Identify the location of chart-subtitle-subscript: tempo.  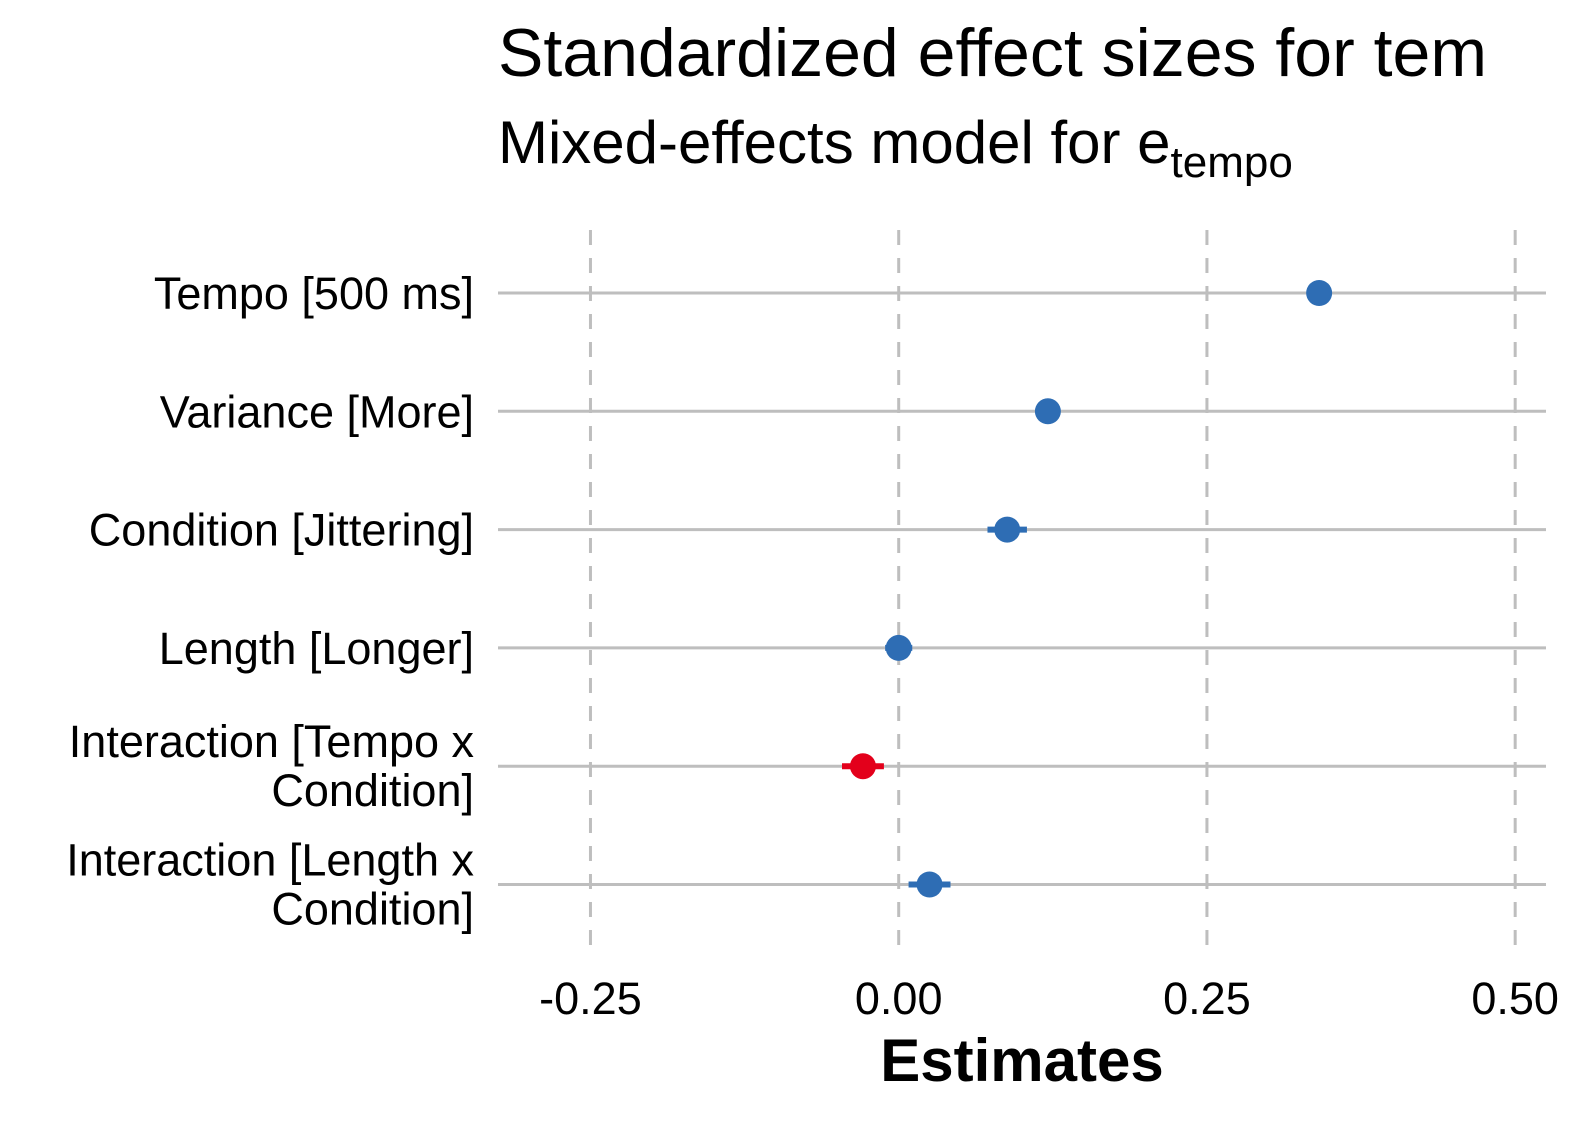
(1232, 162).